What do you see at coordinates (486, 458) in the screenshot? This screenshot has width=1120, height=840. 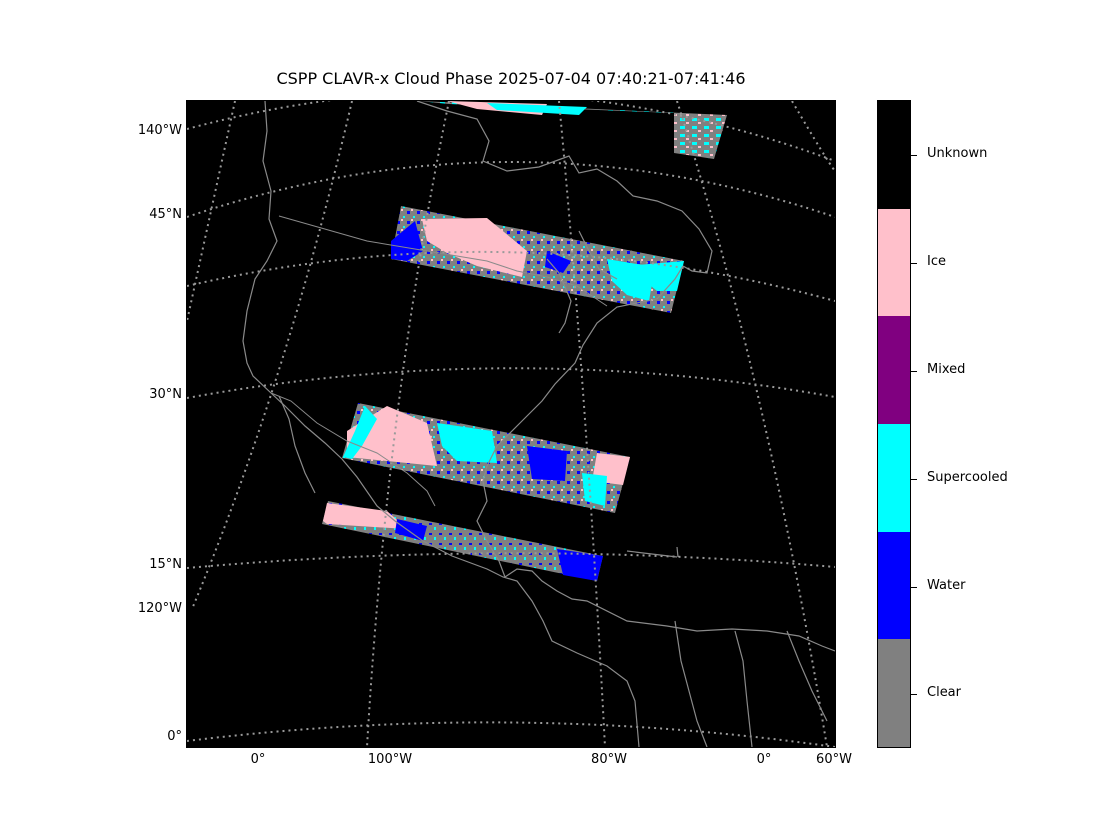 I see `swath-gulf` at bounding box center [486, 458].